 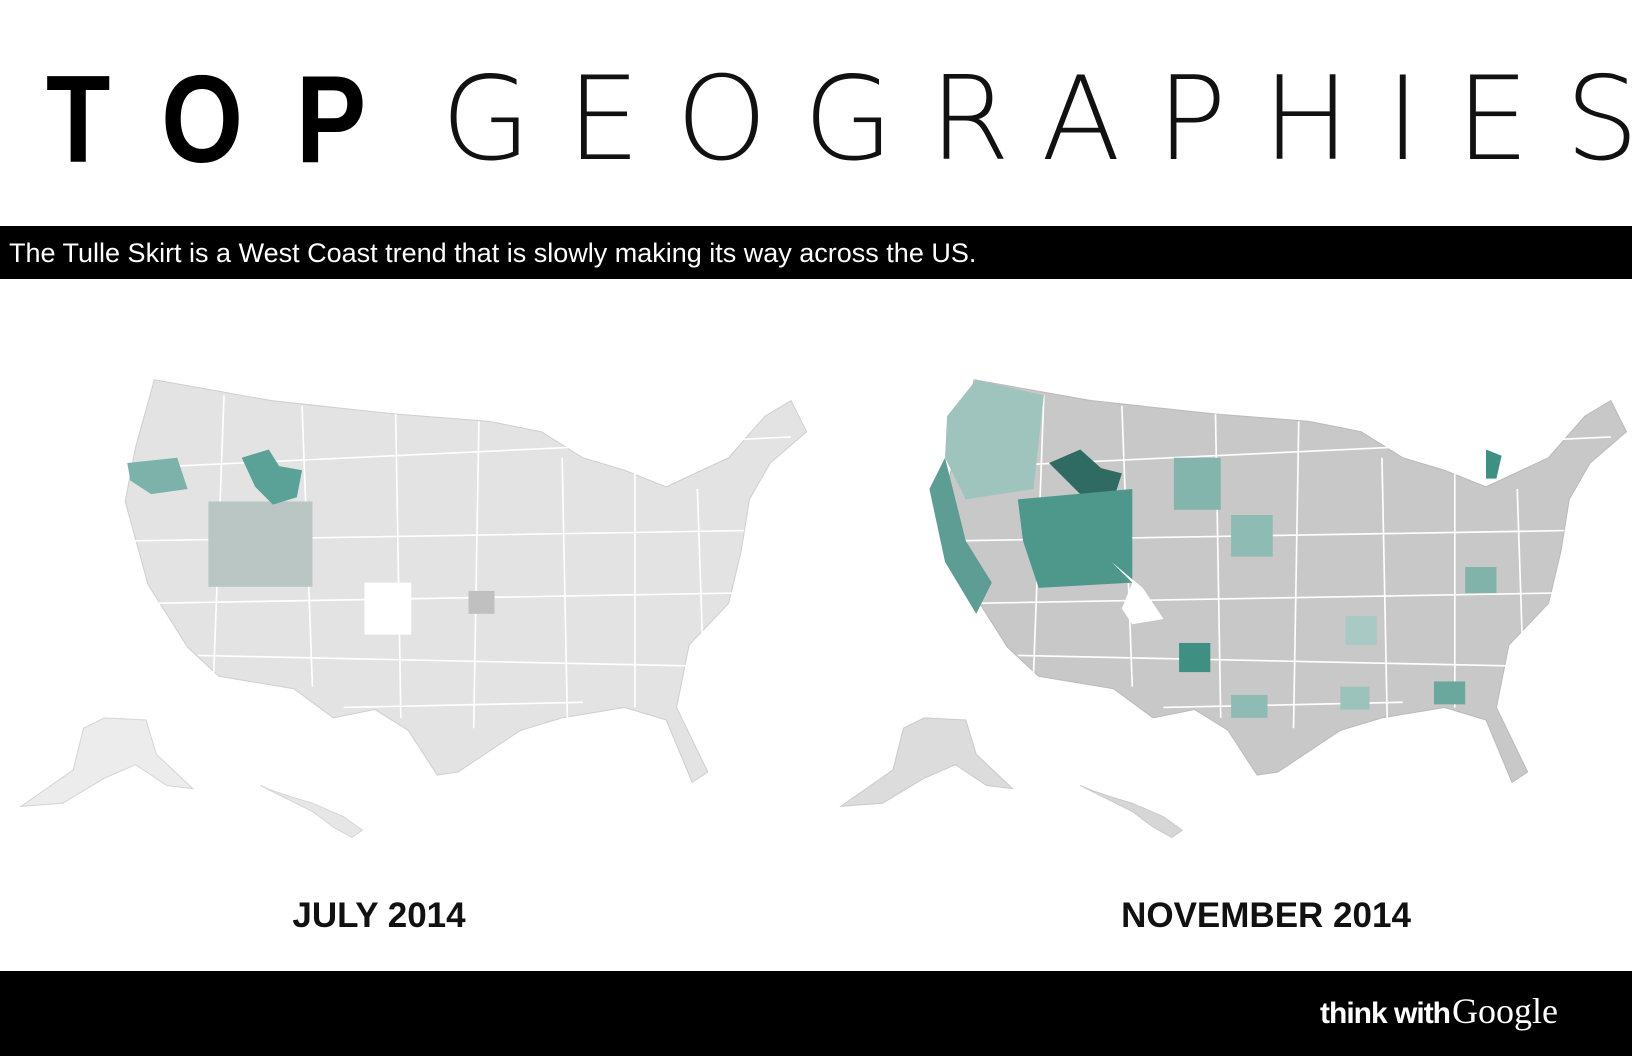 I want to click on title-light: GEOGRAPHIES, so click(x=1036, y=119).